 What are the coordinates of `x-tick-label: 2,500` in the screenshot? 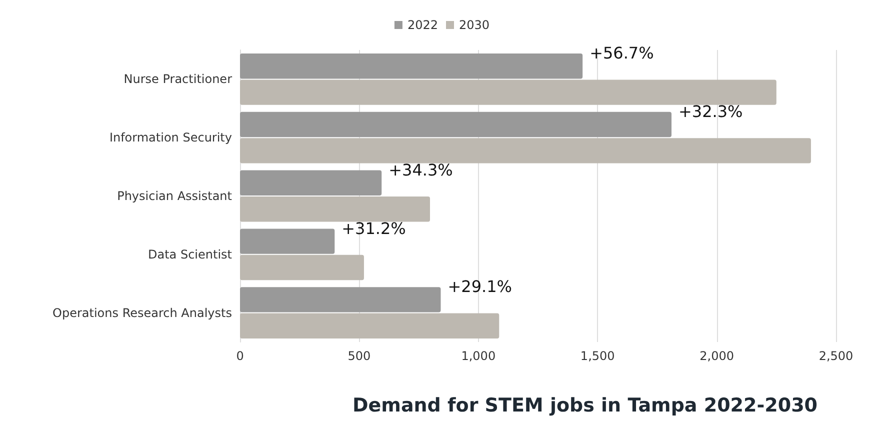 It's located at (836, 356).